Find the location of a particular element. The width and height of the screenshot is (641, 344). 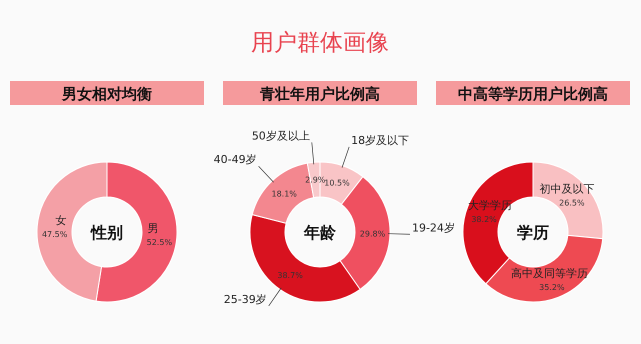

slice-label: 初中及以下 is located at coordinates (567, 189).